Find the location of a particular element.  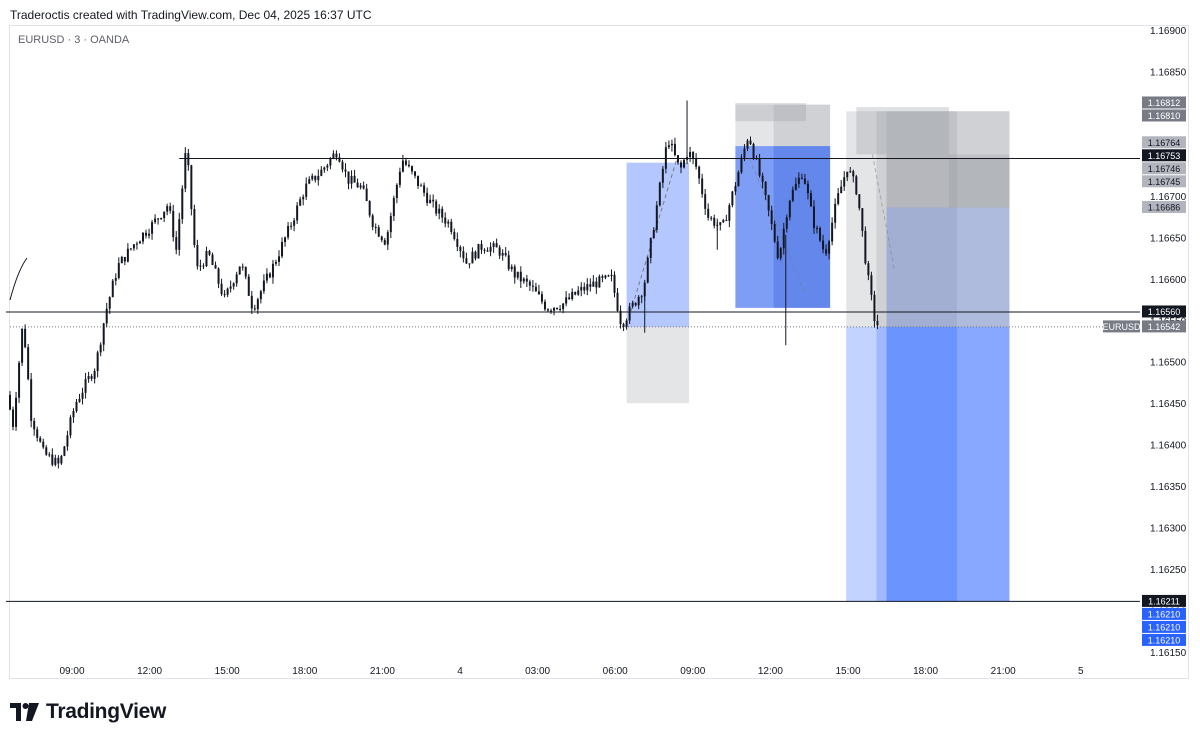

tradingview-logo-icon is located at coordinates (24, 712).